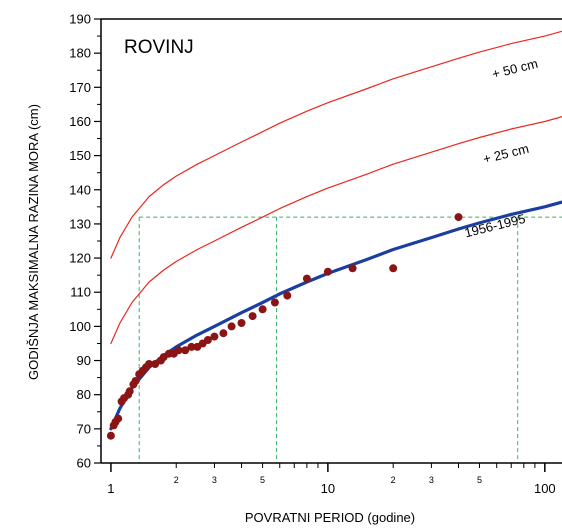 Image resolution: width=562 pixels, height=528 pixels. I want to click on series-label-plus-25cm: + 25 cm, so click(505, 154).